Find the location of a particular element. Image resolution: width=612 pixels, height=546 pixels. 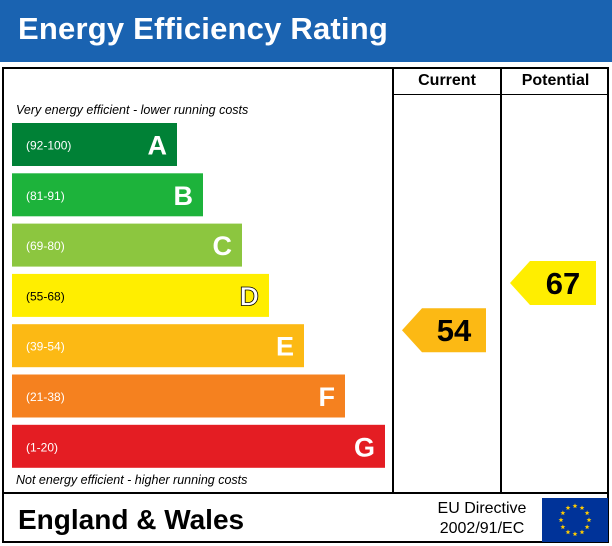

eu-directive-label: EU Directive is located at coordinates (482, 508).